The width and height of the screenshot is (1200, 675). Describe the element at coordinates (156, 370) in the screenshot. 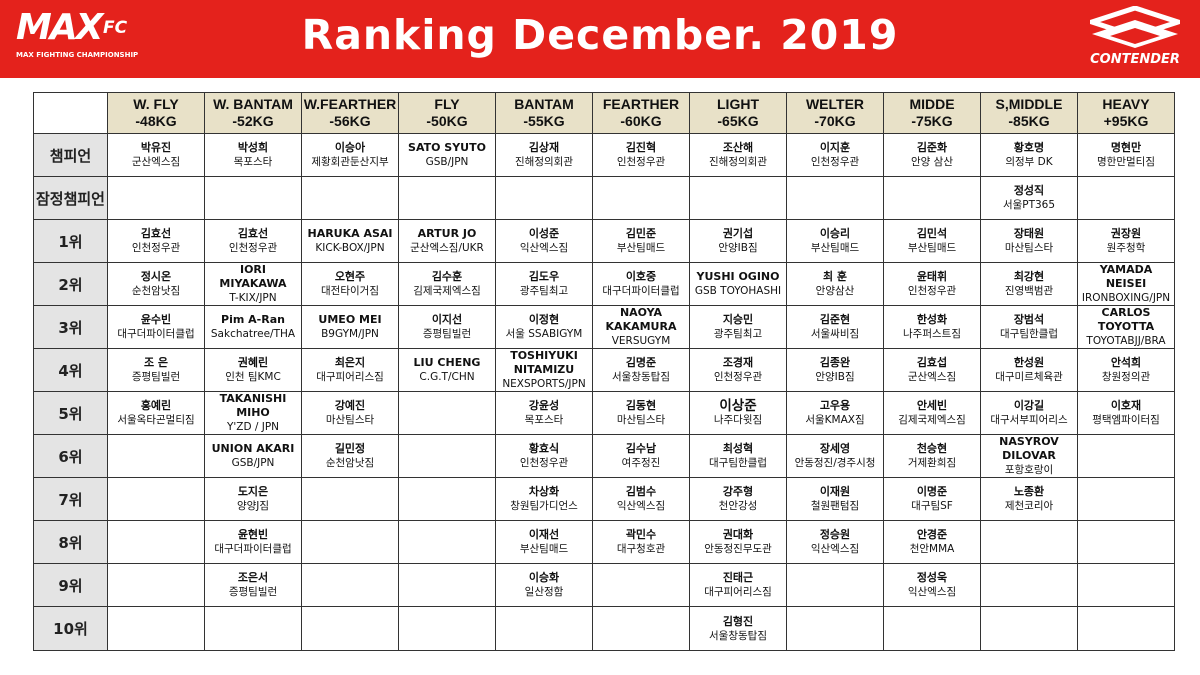

I see `fighter-cell: 조 은 증평팀빌런` at that location.